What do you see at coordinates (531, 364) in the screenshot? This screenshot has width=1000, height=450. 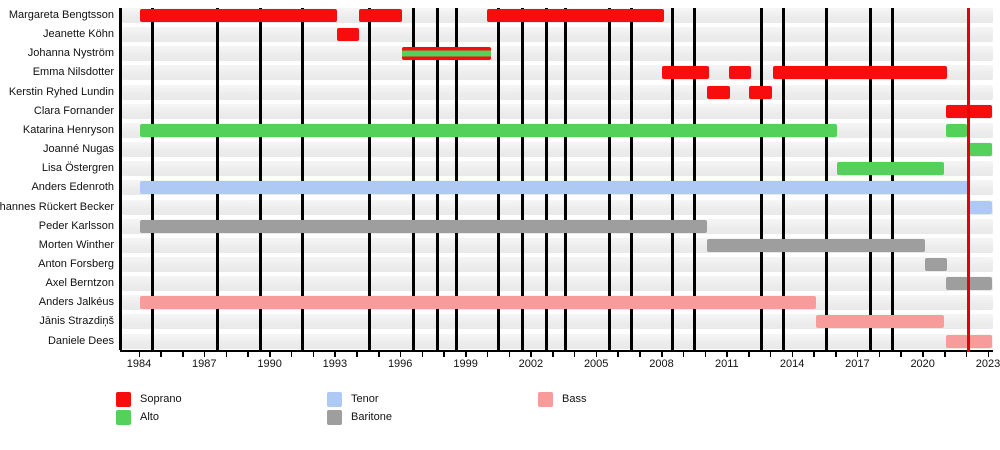 I see `x-axis-tick-label: 2002` at bounding box center [531, 364].